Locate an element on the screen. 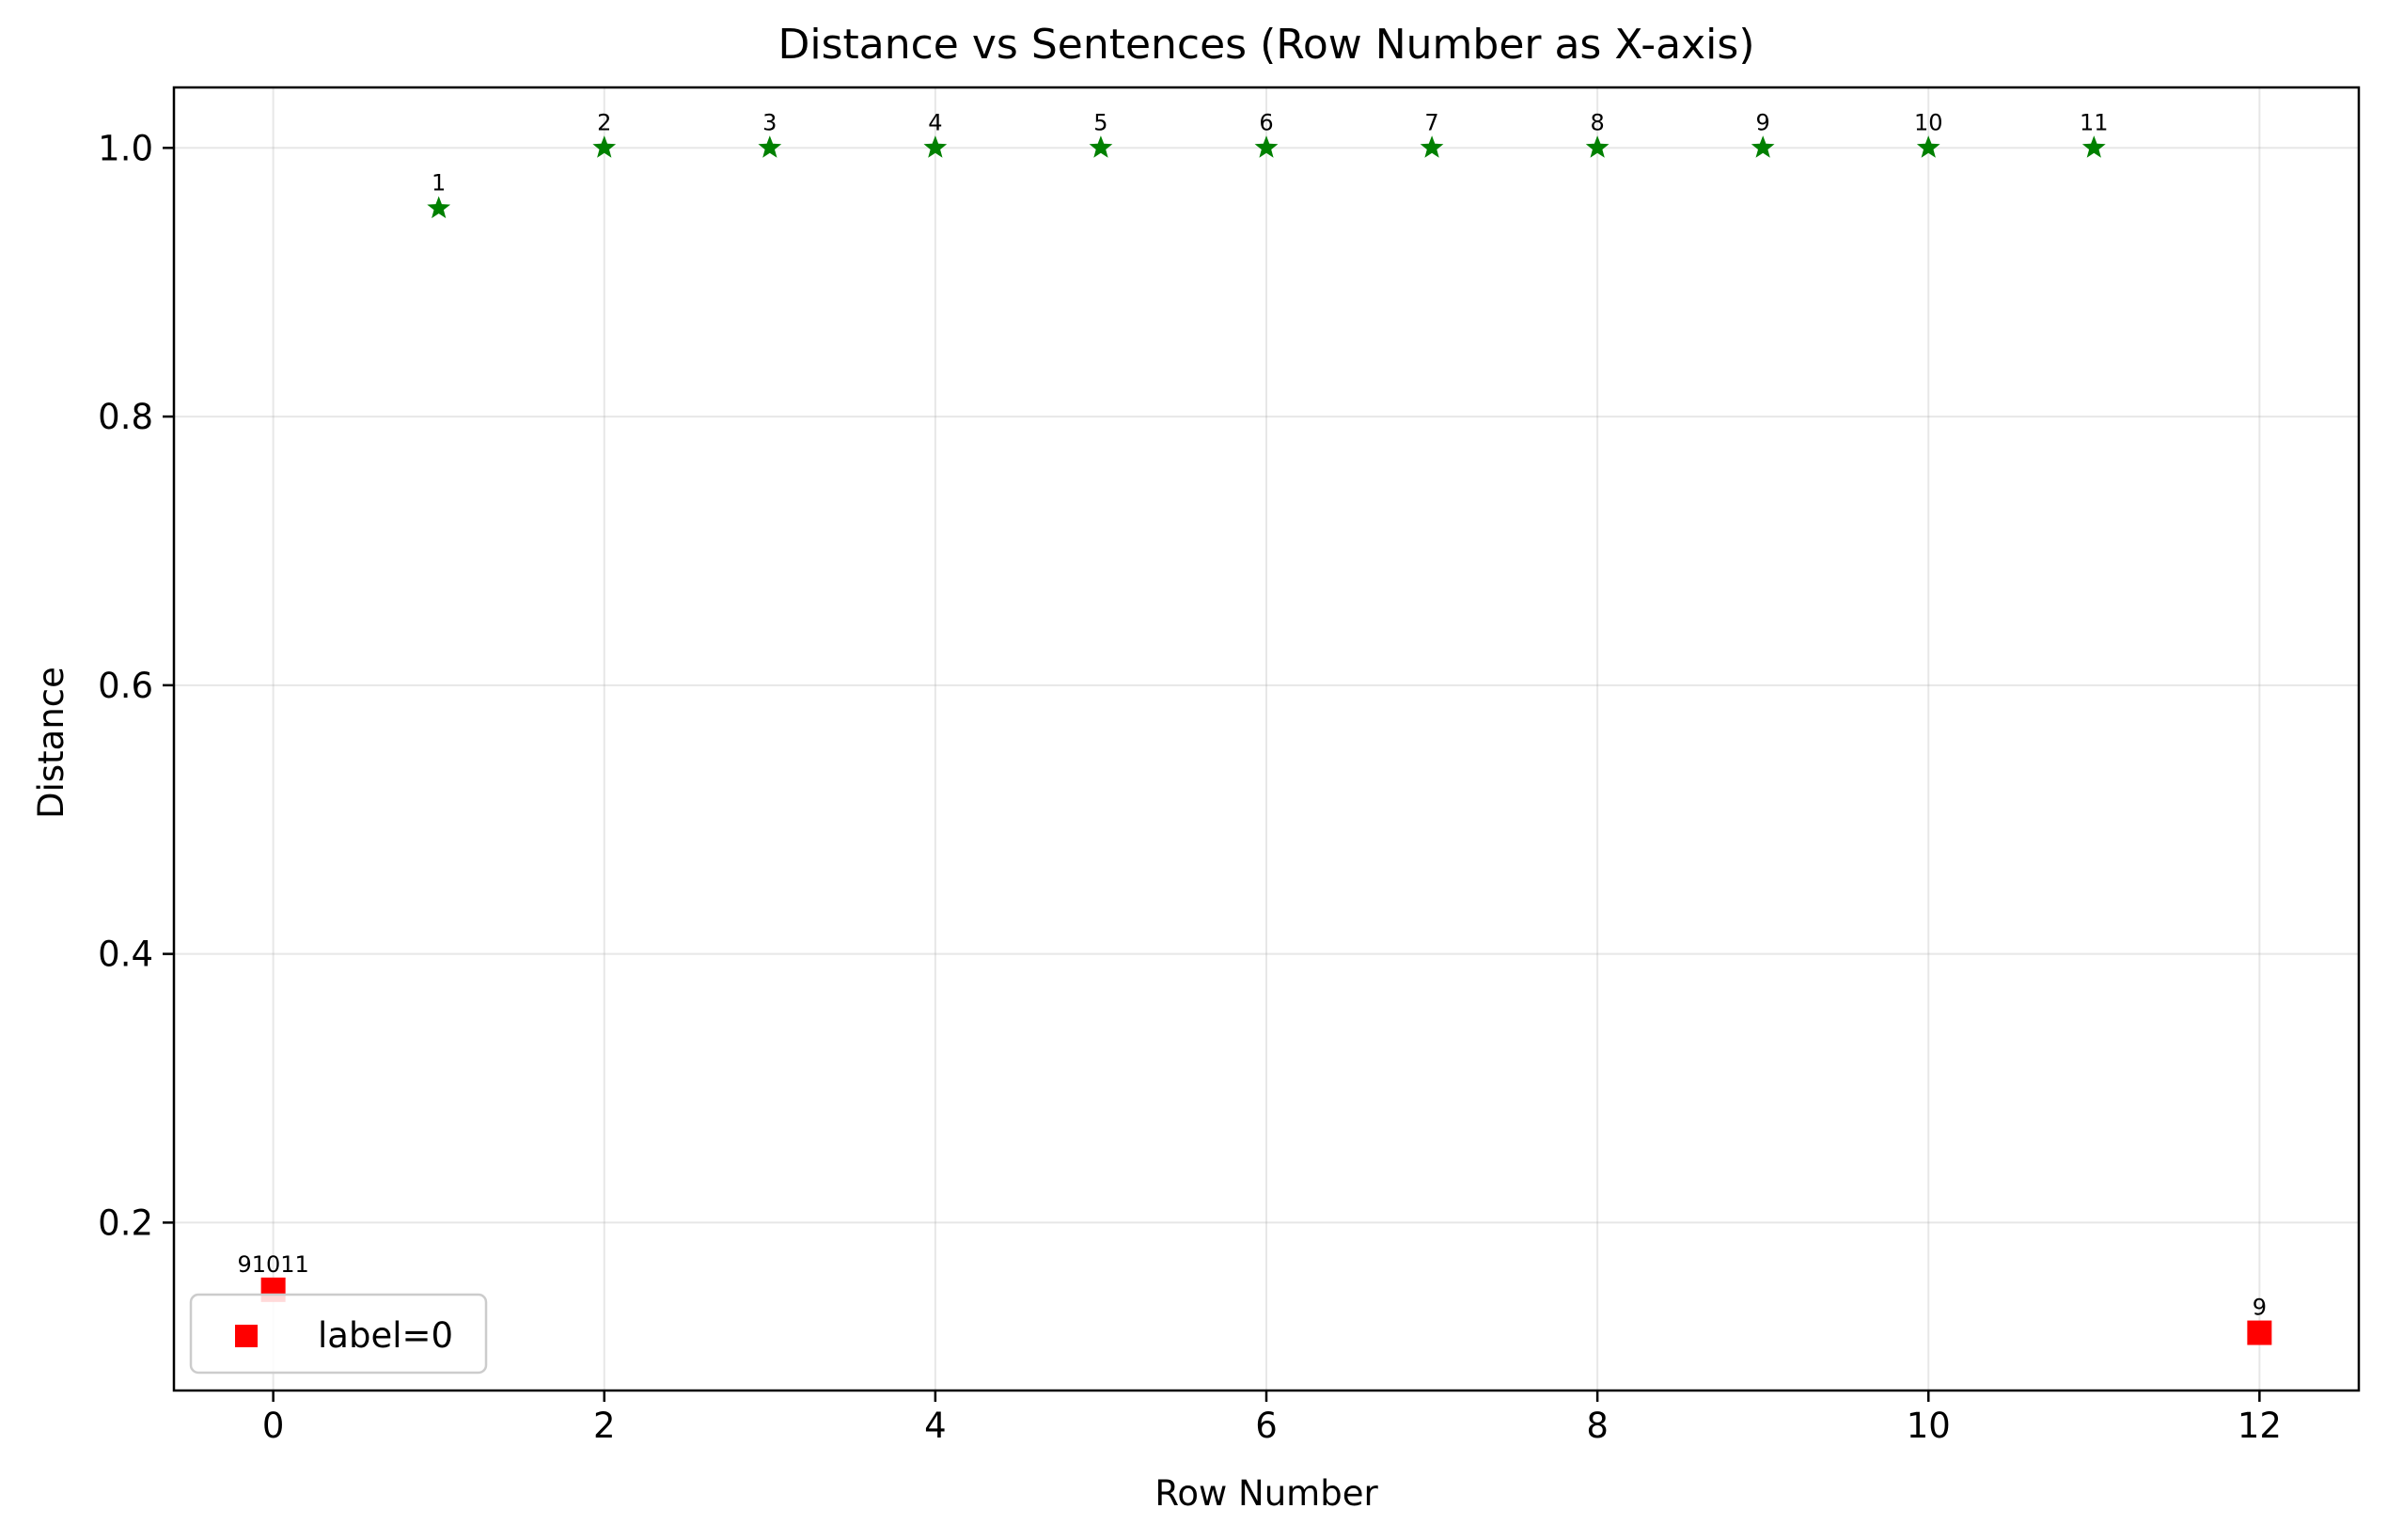 The width and height of the screenshot is (2387, 1540). legend: label=0 is located at coordinates (338, 1334).